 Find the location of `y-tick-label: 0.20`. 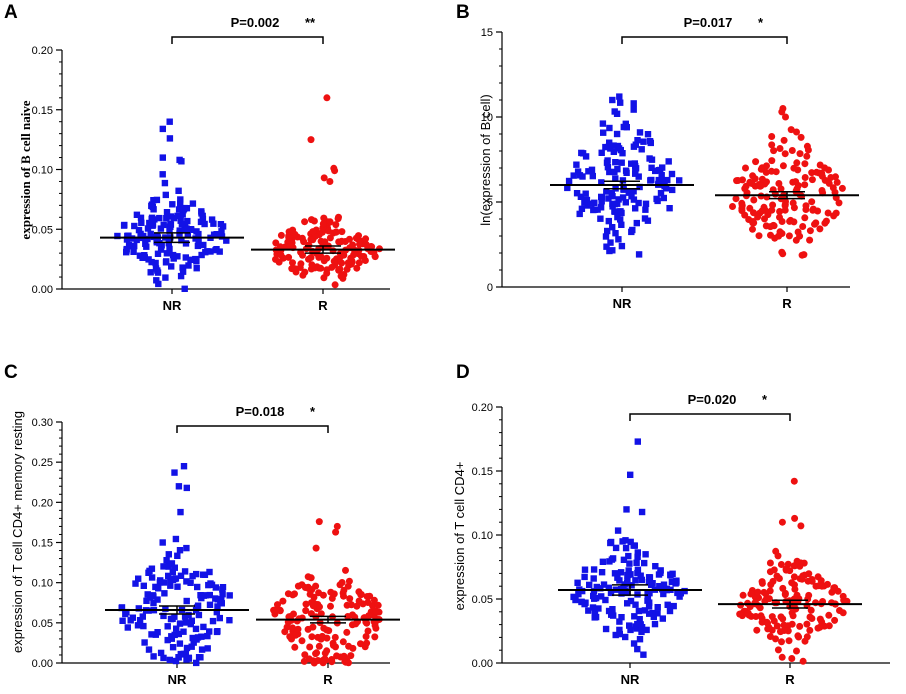

y-tick-label: 0.20 is located at coordinates (42, 503).